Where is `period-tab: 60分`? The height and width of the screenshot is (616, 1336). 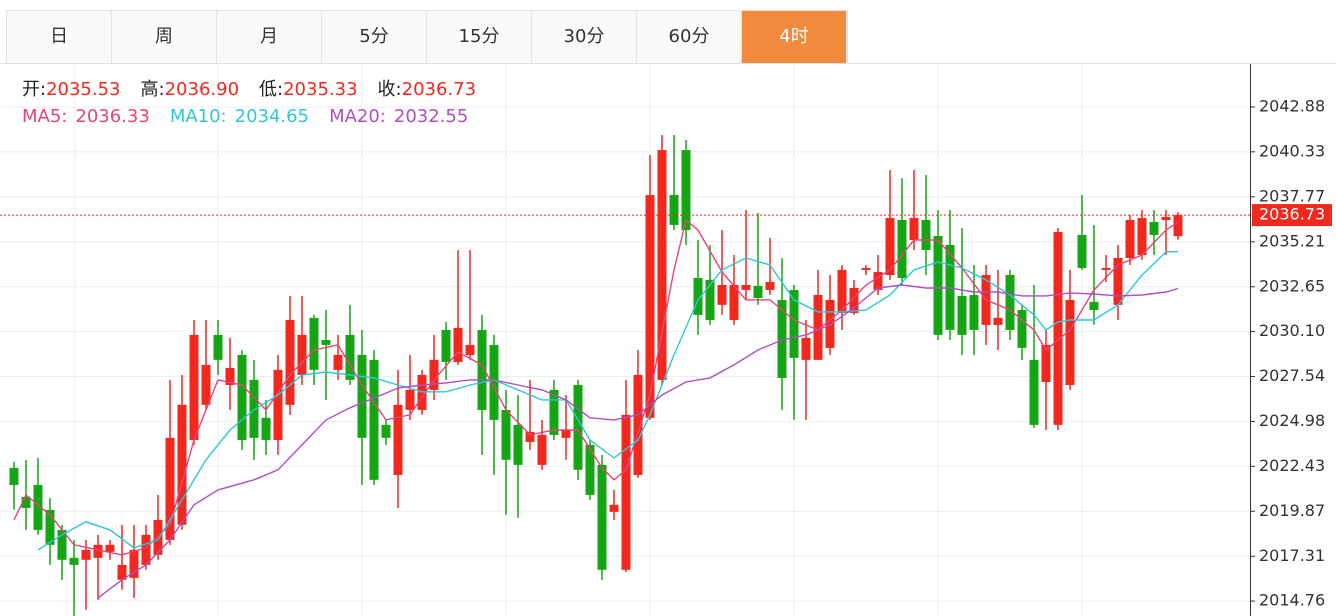 period-tab: 60分 is located at coordinates (689, 37).